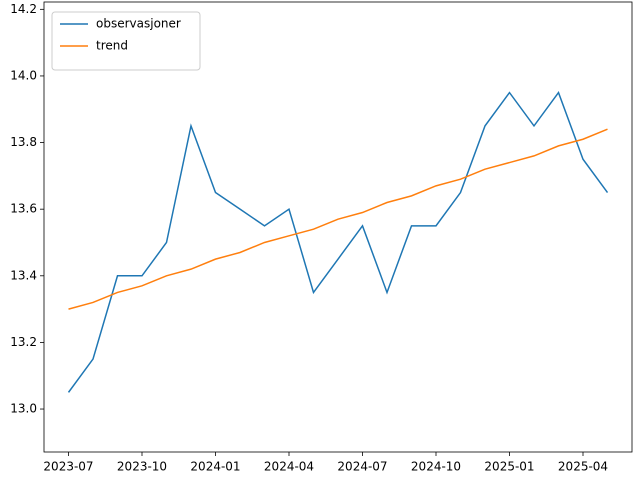  Describe the element at coordinates (436, 467) in the screenshot. I see `x-tick-label: 2024-10` at that location.